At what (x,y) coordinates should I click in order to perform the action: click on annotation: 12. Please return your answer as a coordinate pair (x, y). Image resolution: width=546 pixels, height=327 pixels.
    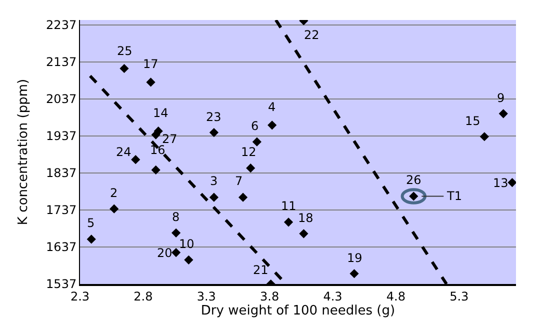
    Looking at the image, I should click on (248, 152).